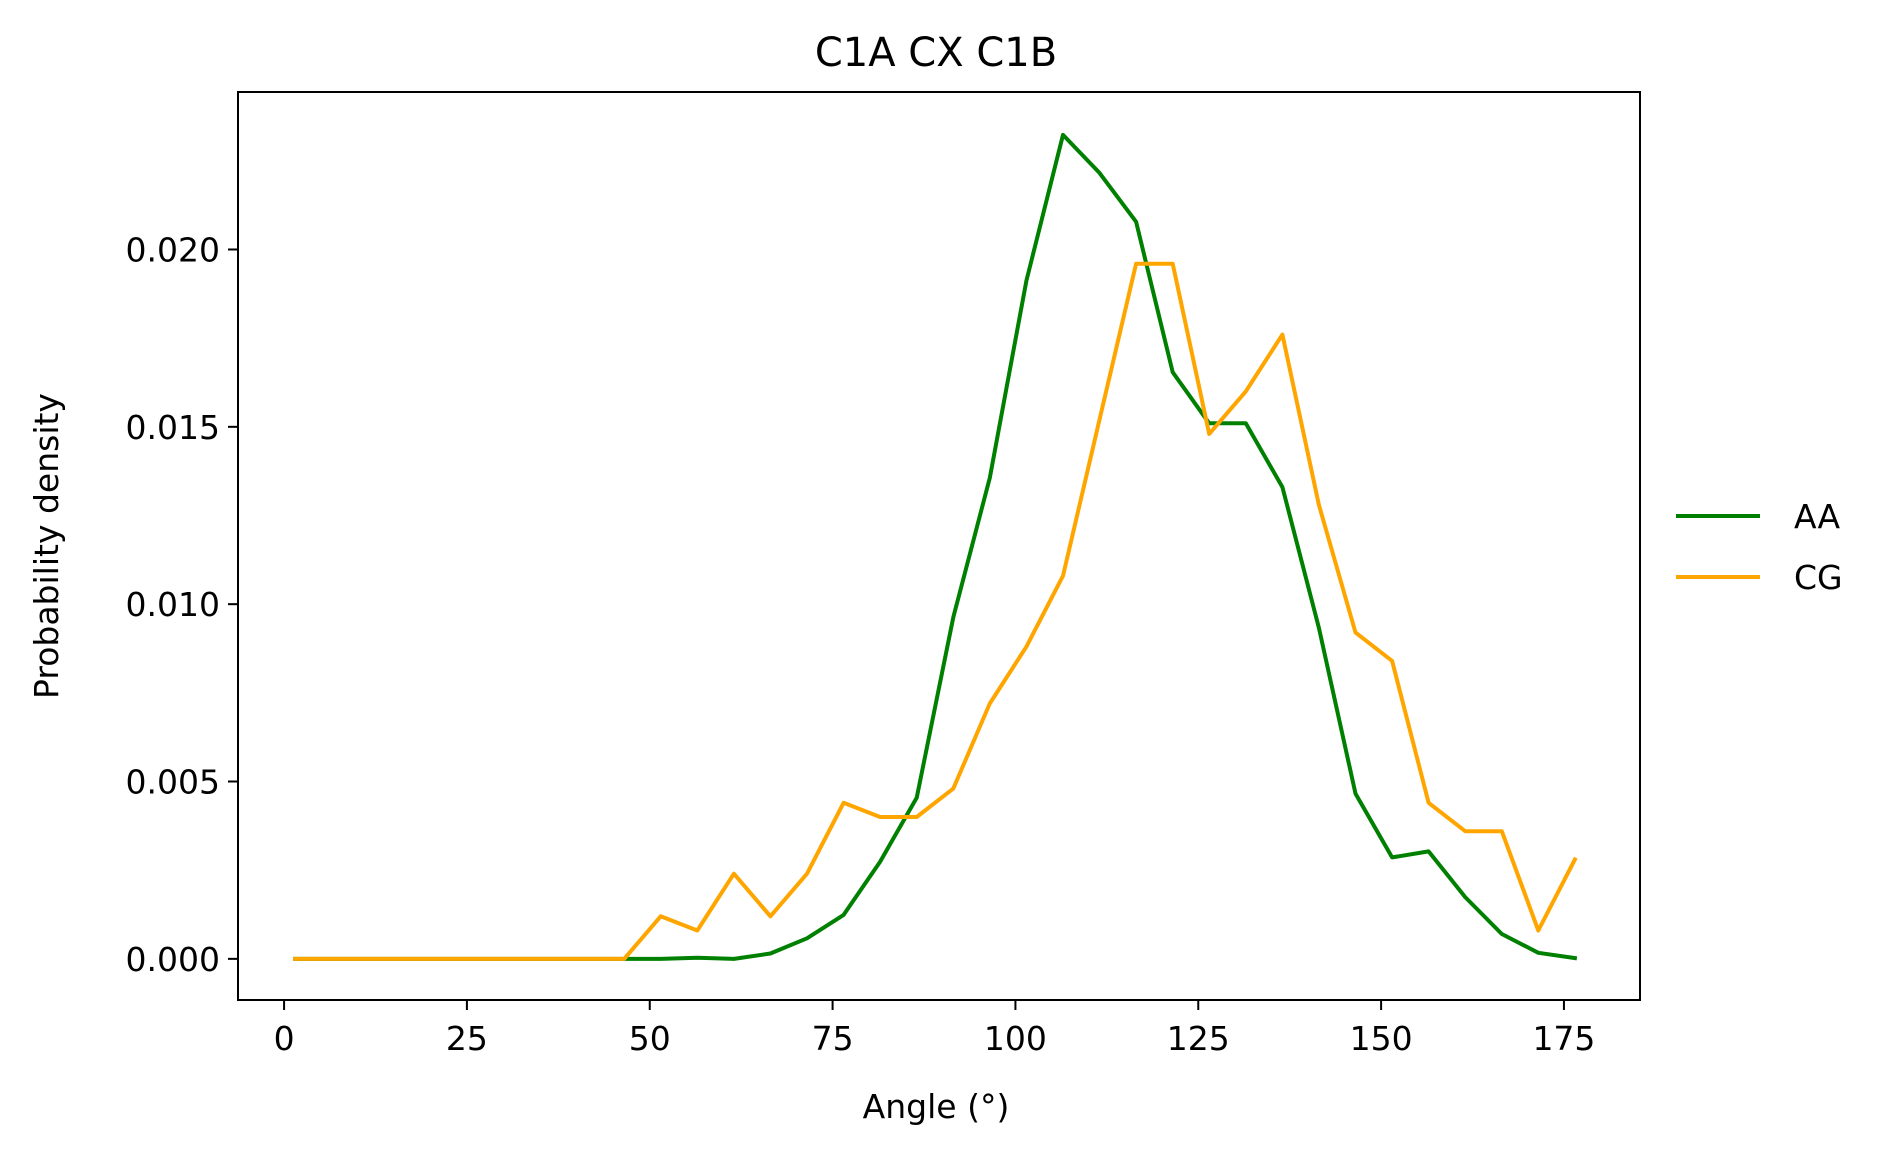 The image size is (1892, 1154). I want to click on legend-label-cg: CG, so click(1818, 577).